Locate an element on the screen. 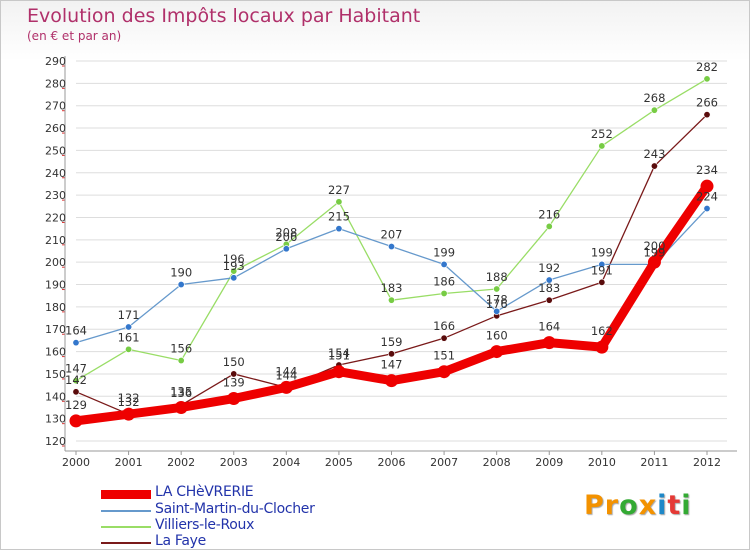 This screenshot has height=551, width=750. data-label: 188 is located at coordinates (497, 277).